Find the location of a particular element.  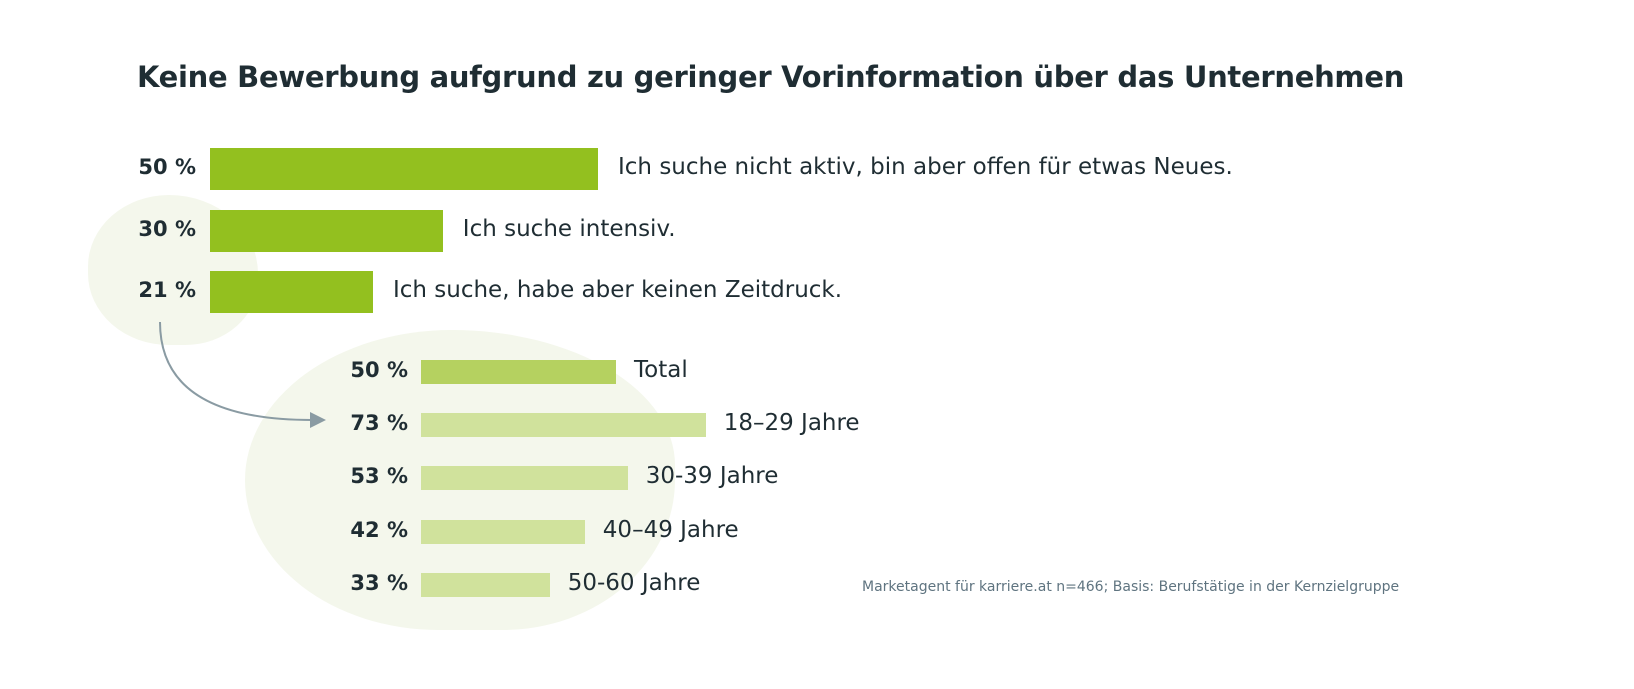

category-label: Total is located at coordinates (661, 370).